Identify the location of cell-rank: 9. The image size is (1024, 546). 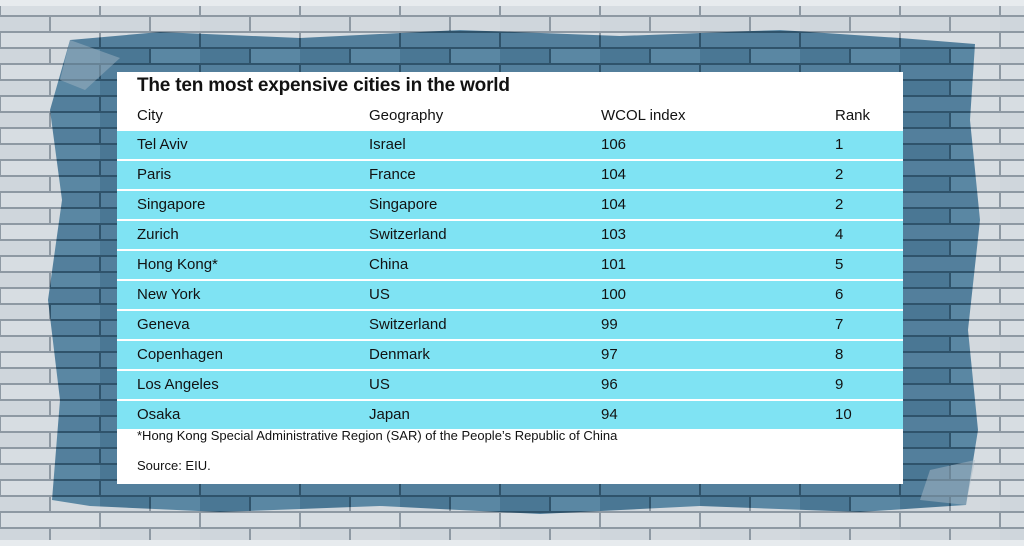
(839, 384).